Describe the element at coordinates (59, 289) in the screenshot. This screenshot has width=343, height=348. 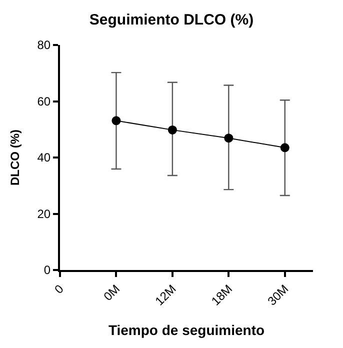
I see `x-tick-label: 0` at that location.